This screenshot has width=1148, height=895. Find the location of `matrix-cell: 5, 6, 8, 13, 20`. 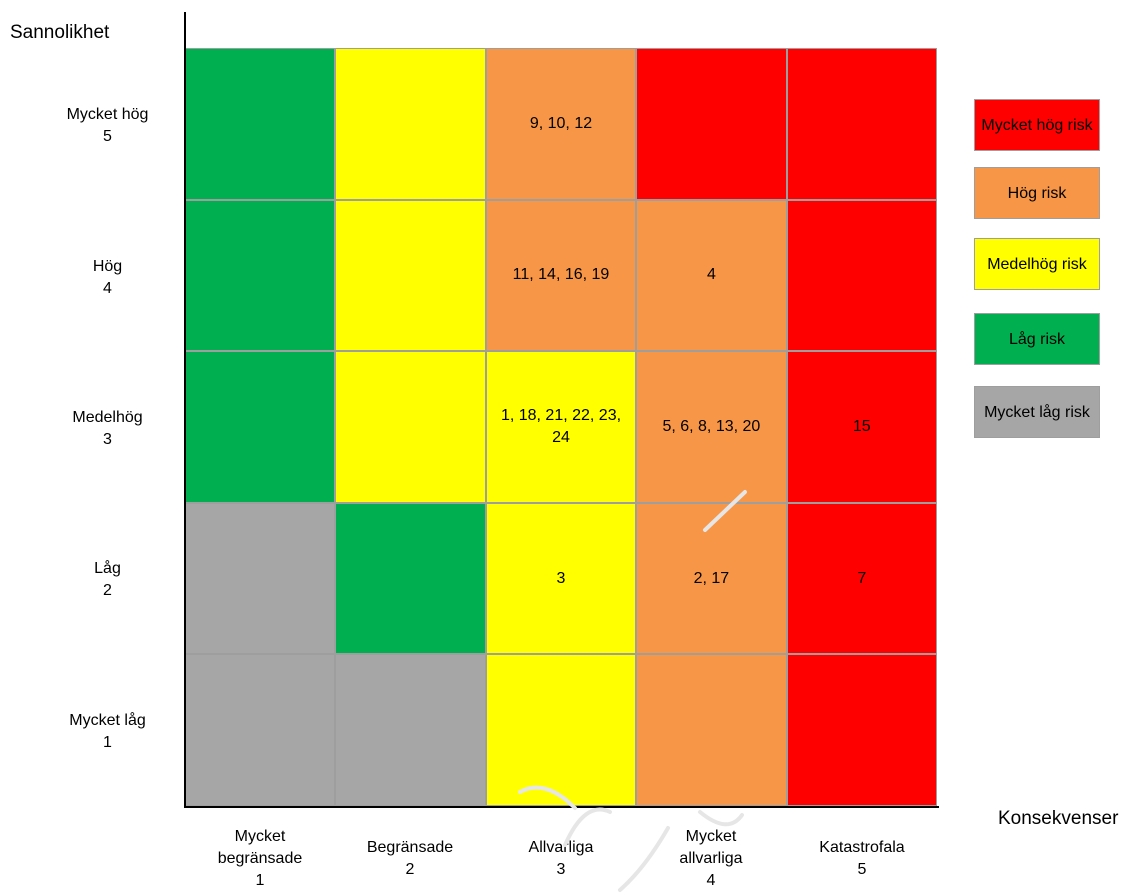

matrix-cell: 5, 6, 8, 13, 20 is located at coordinates (711, 427).